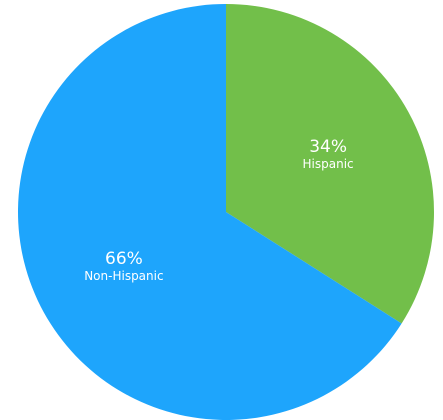 Image resolution: width=443 pixels, height=420 pixels. I want to click on slice-name-label-hispanic: Hispanic, so click(328, 164).